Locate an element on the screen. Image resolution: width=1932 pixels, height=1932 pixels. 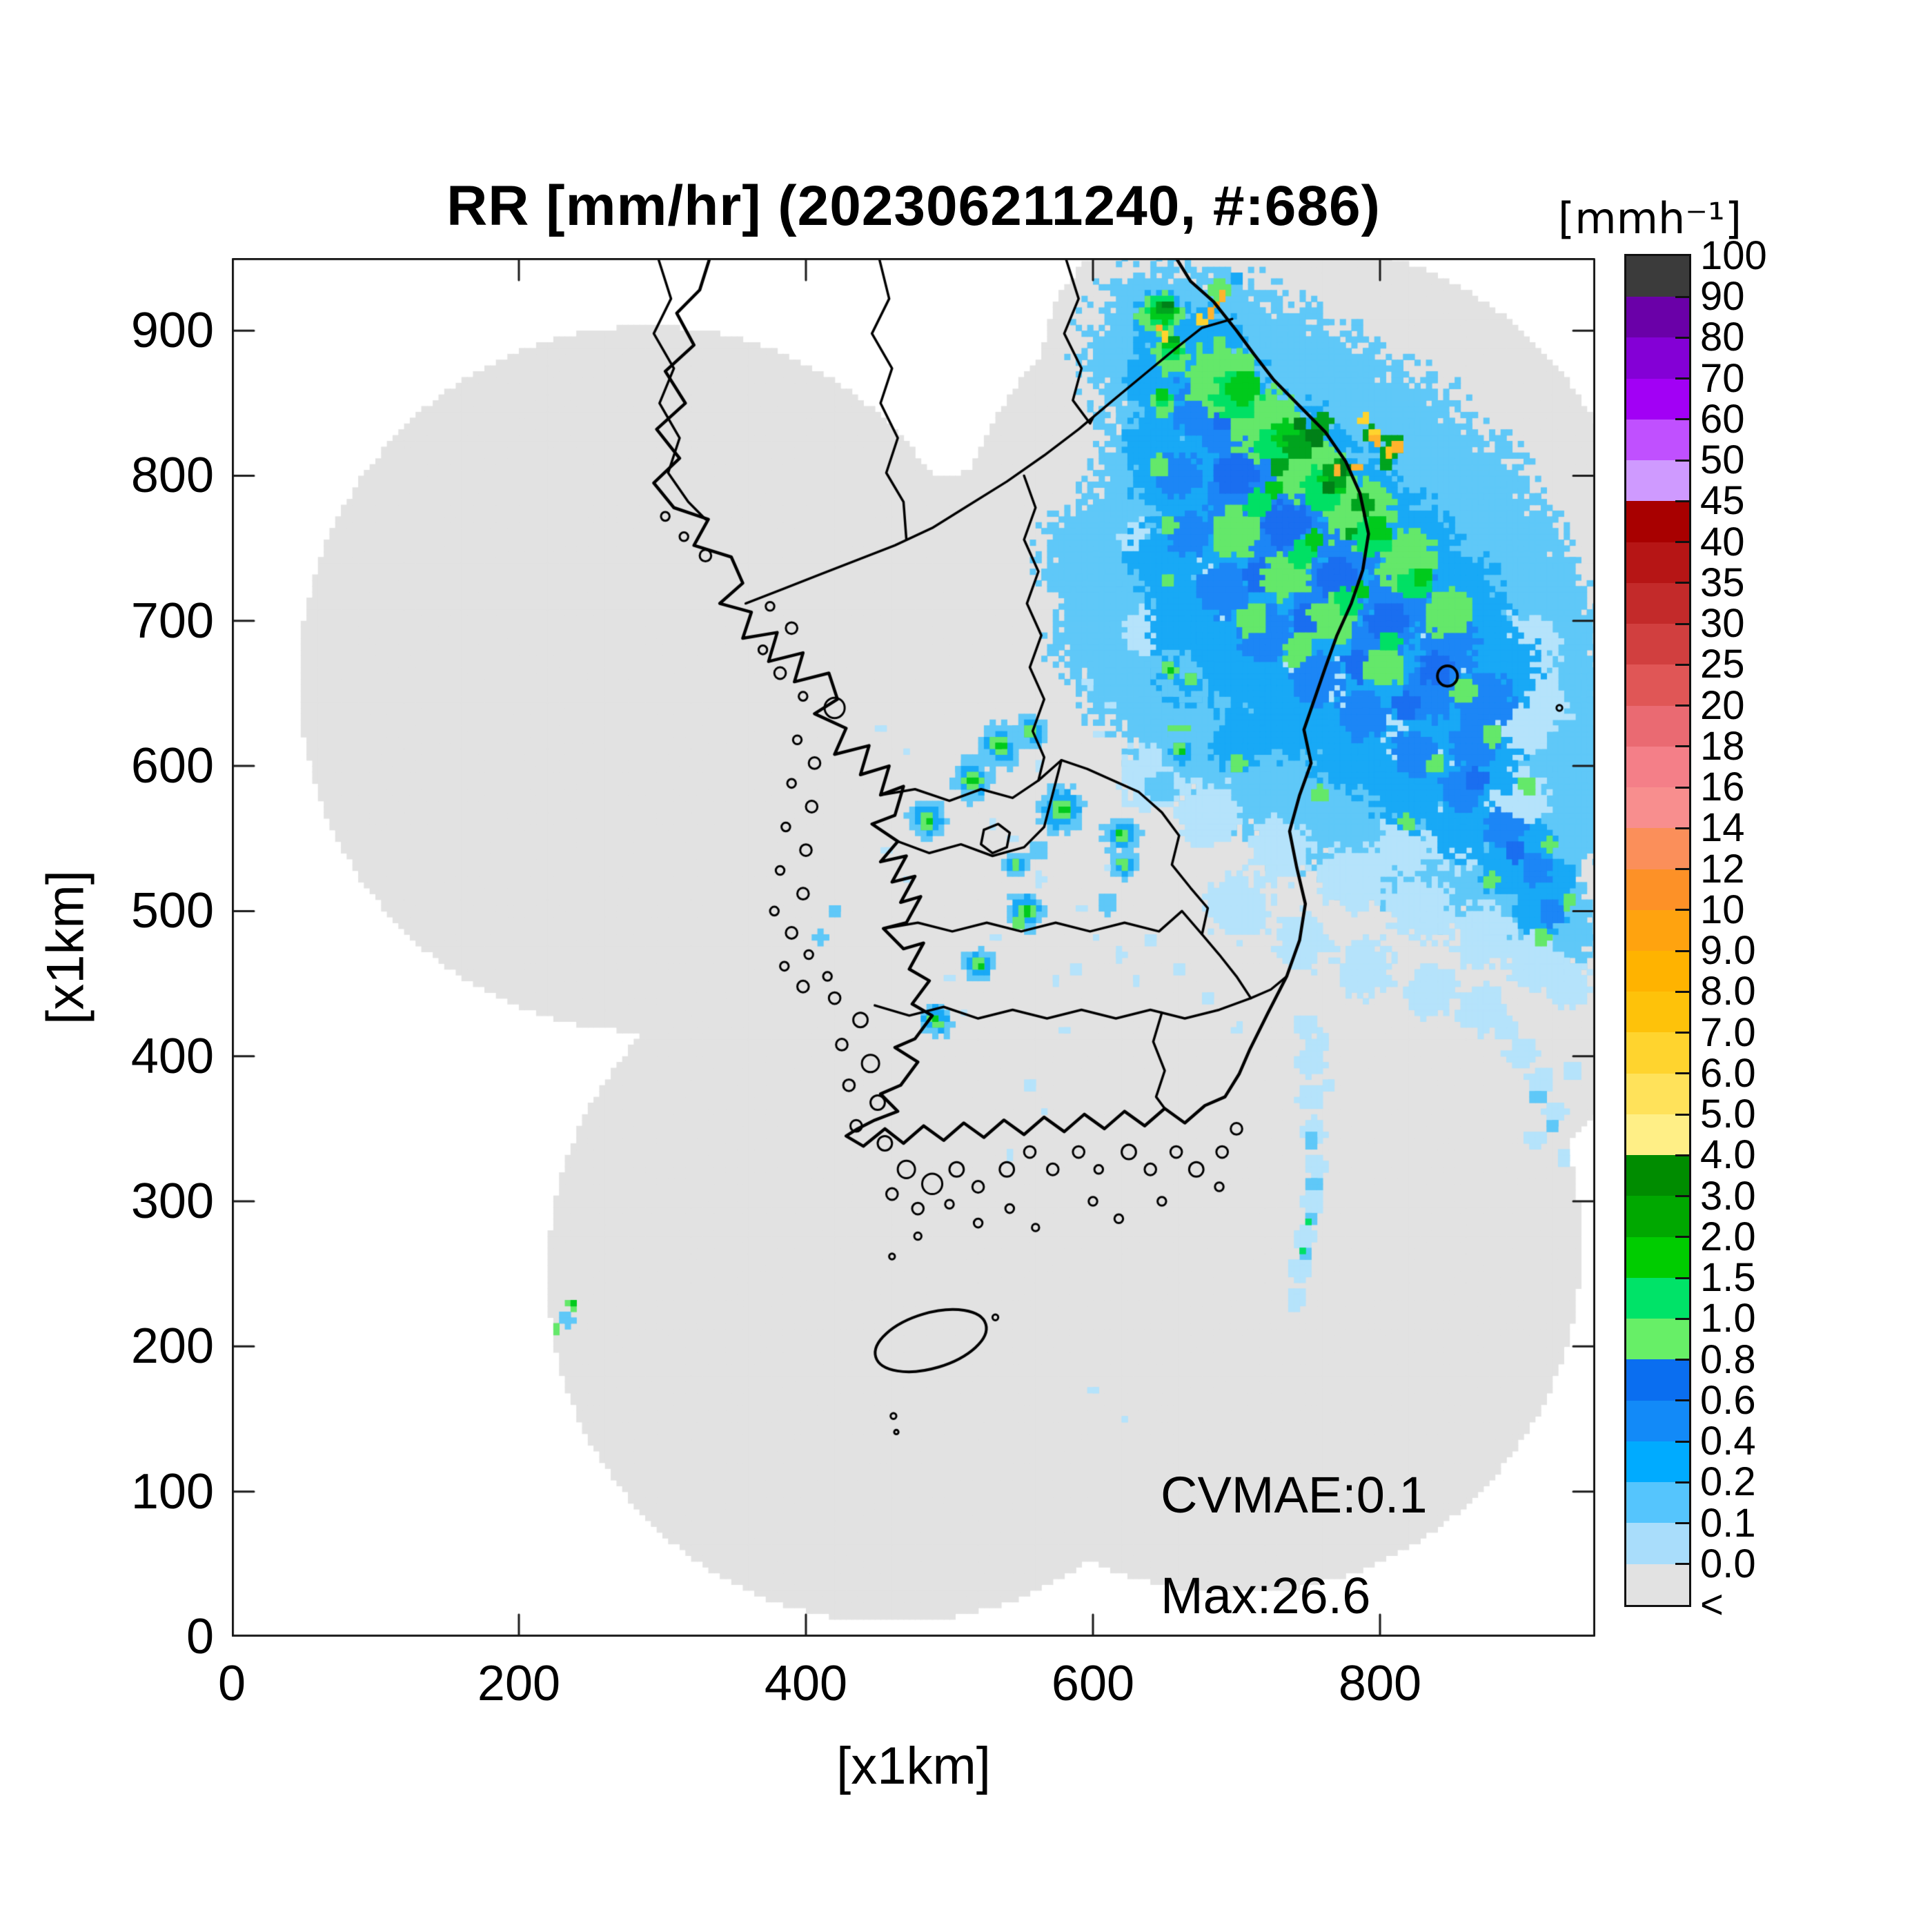
y-tick-label: 600 is located at coordinates (172, 766).